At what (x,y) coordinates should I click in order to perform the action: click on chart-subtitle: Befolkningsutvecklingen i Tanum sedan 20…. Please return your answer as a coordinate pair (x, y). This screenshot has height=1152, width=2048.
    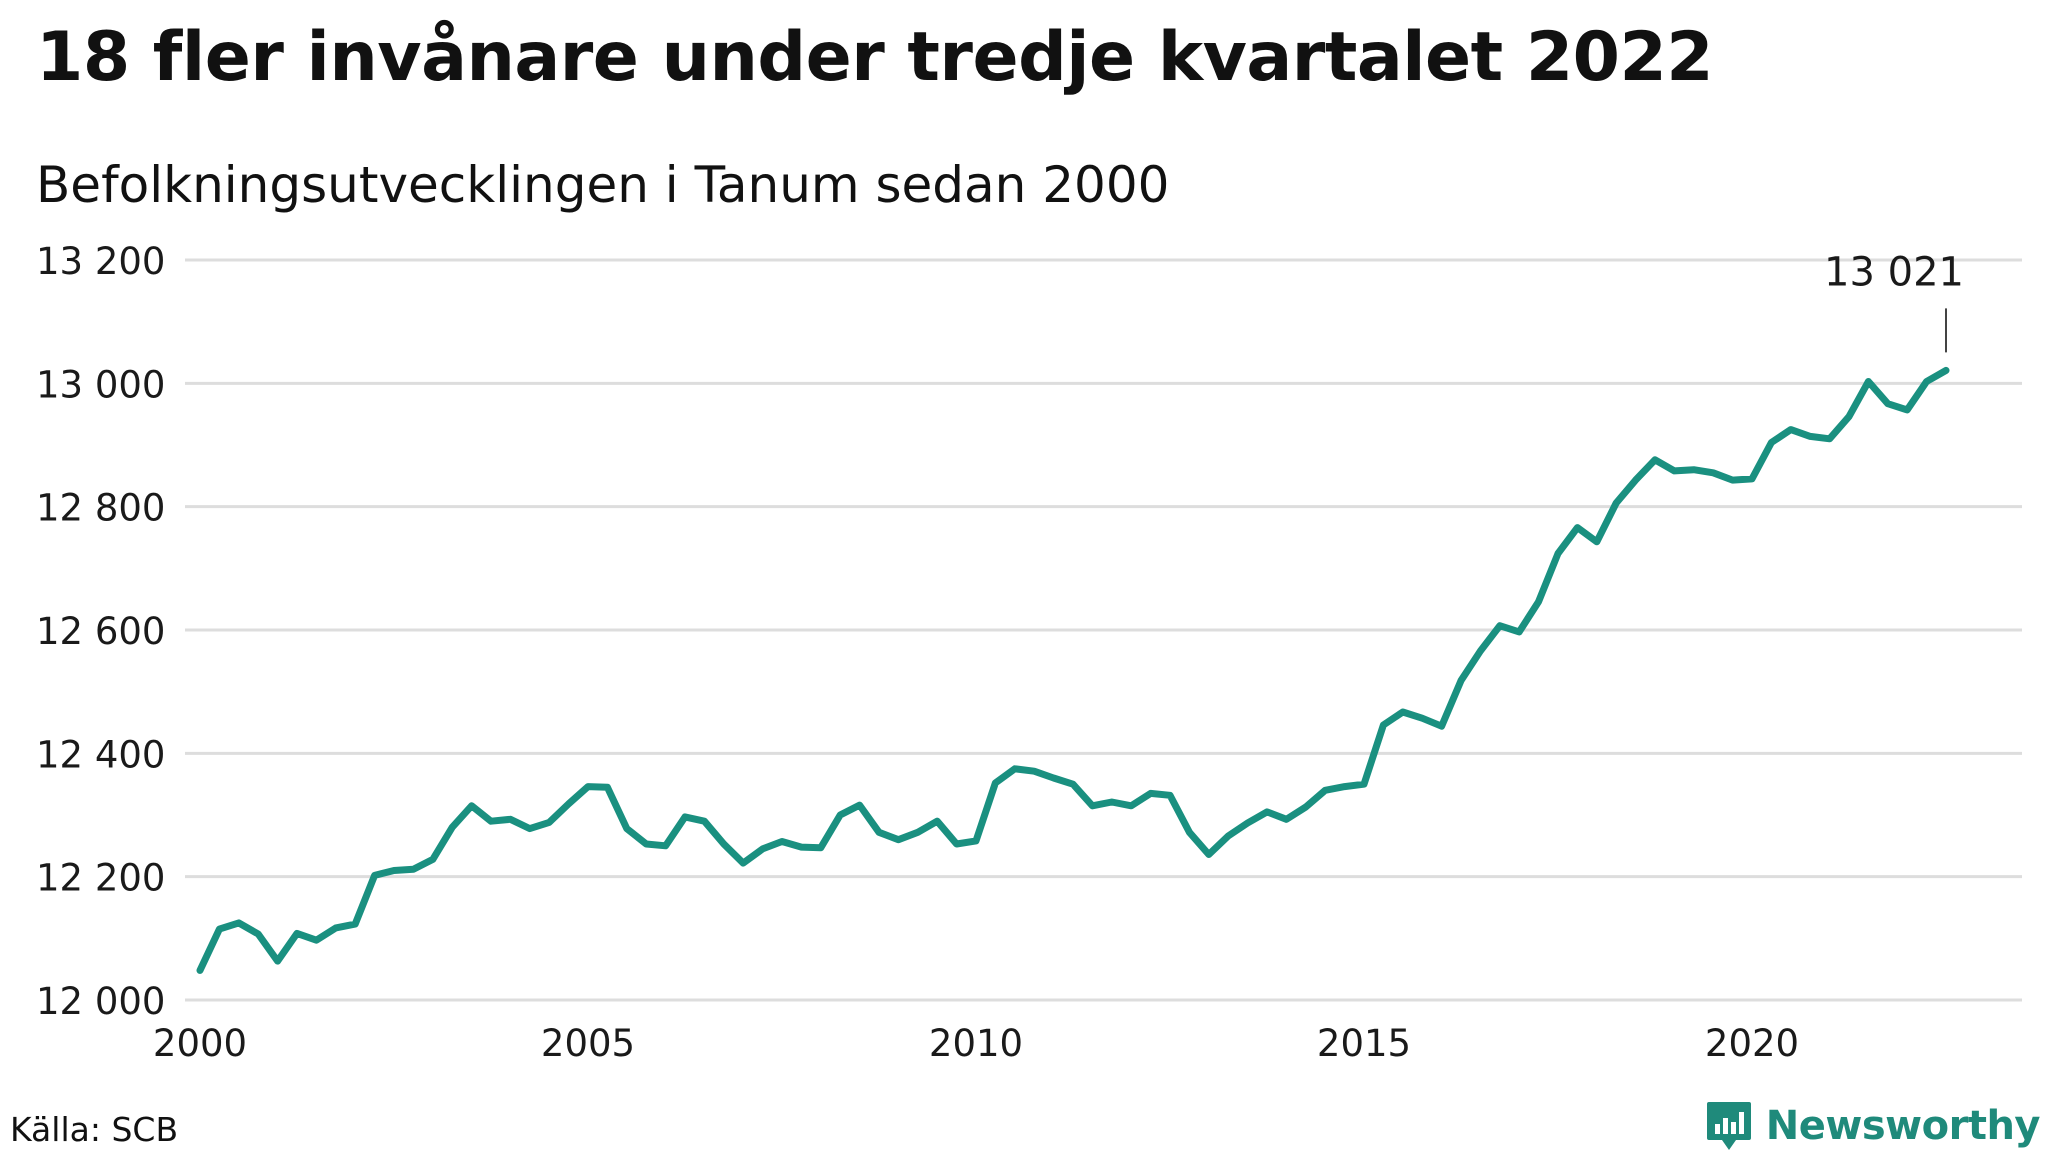
    Looking at the image, I should click on (603, 185).